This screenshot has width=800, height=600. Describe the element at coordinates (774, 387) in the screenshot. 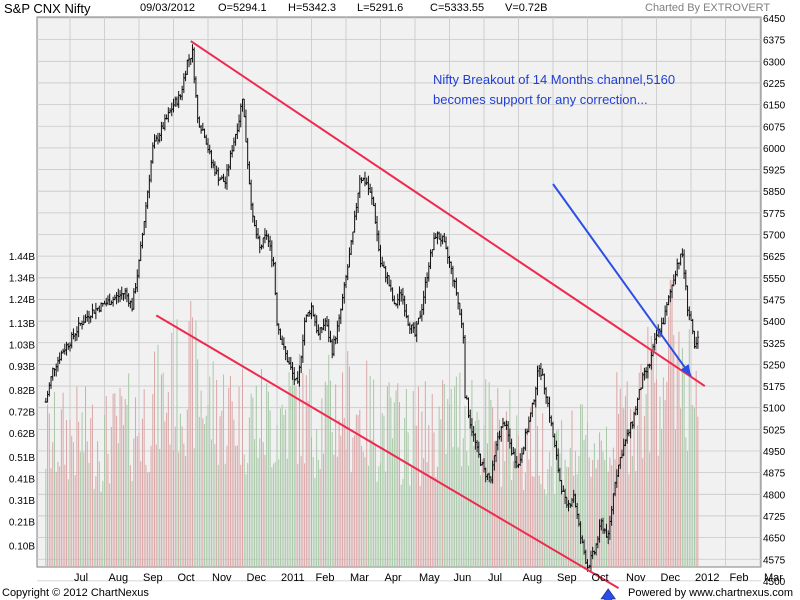

I see `price-tick-label: 5175` at that location.